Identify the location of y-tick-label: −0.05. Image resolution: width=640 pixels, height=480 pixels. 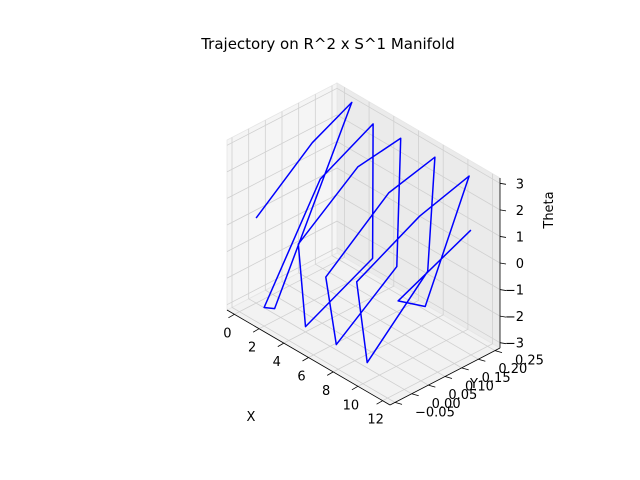
(435, 412).